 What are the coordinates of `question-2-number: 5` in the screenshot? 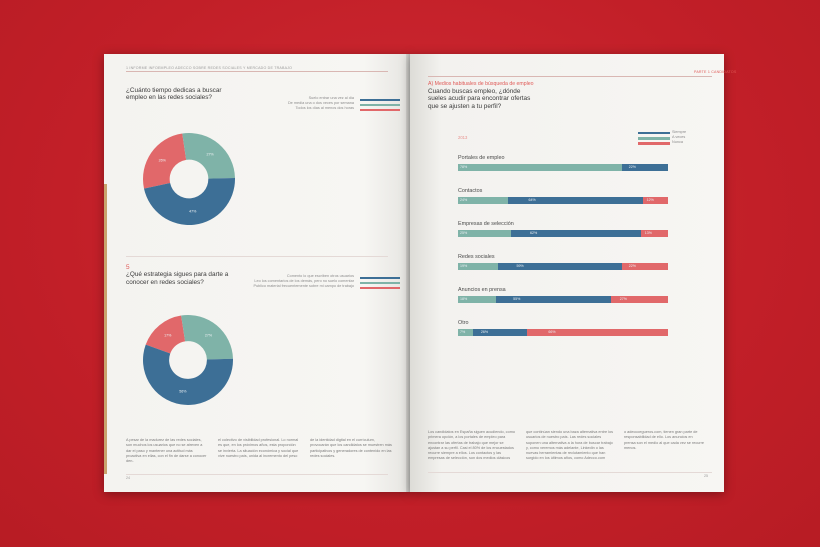 It's located at (128, 267).